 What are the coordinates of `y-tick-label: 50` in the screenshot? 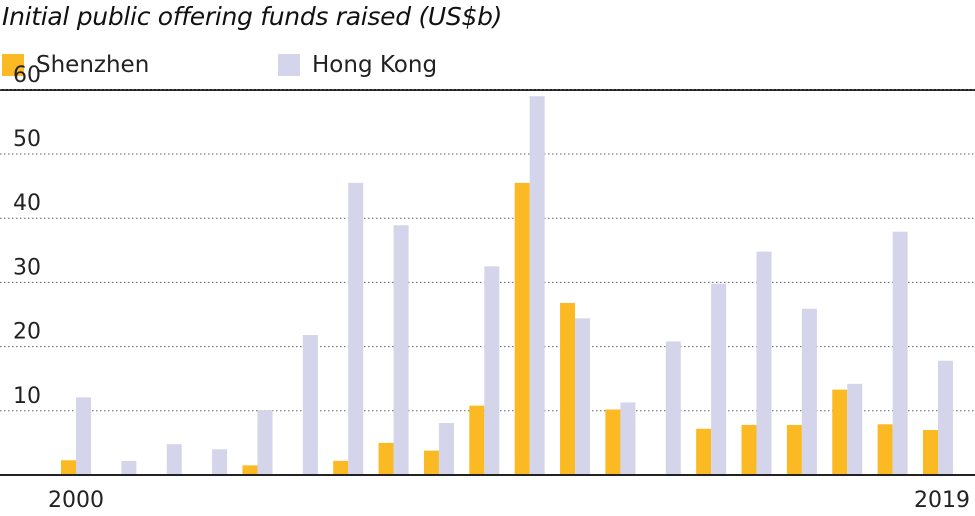 It's located at (27, 139).